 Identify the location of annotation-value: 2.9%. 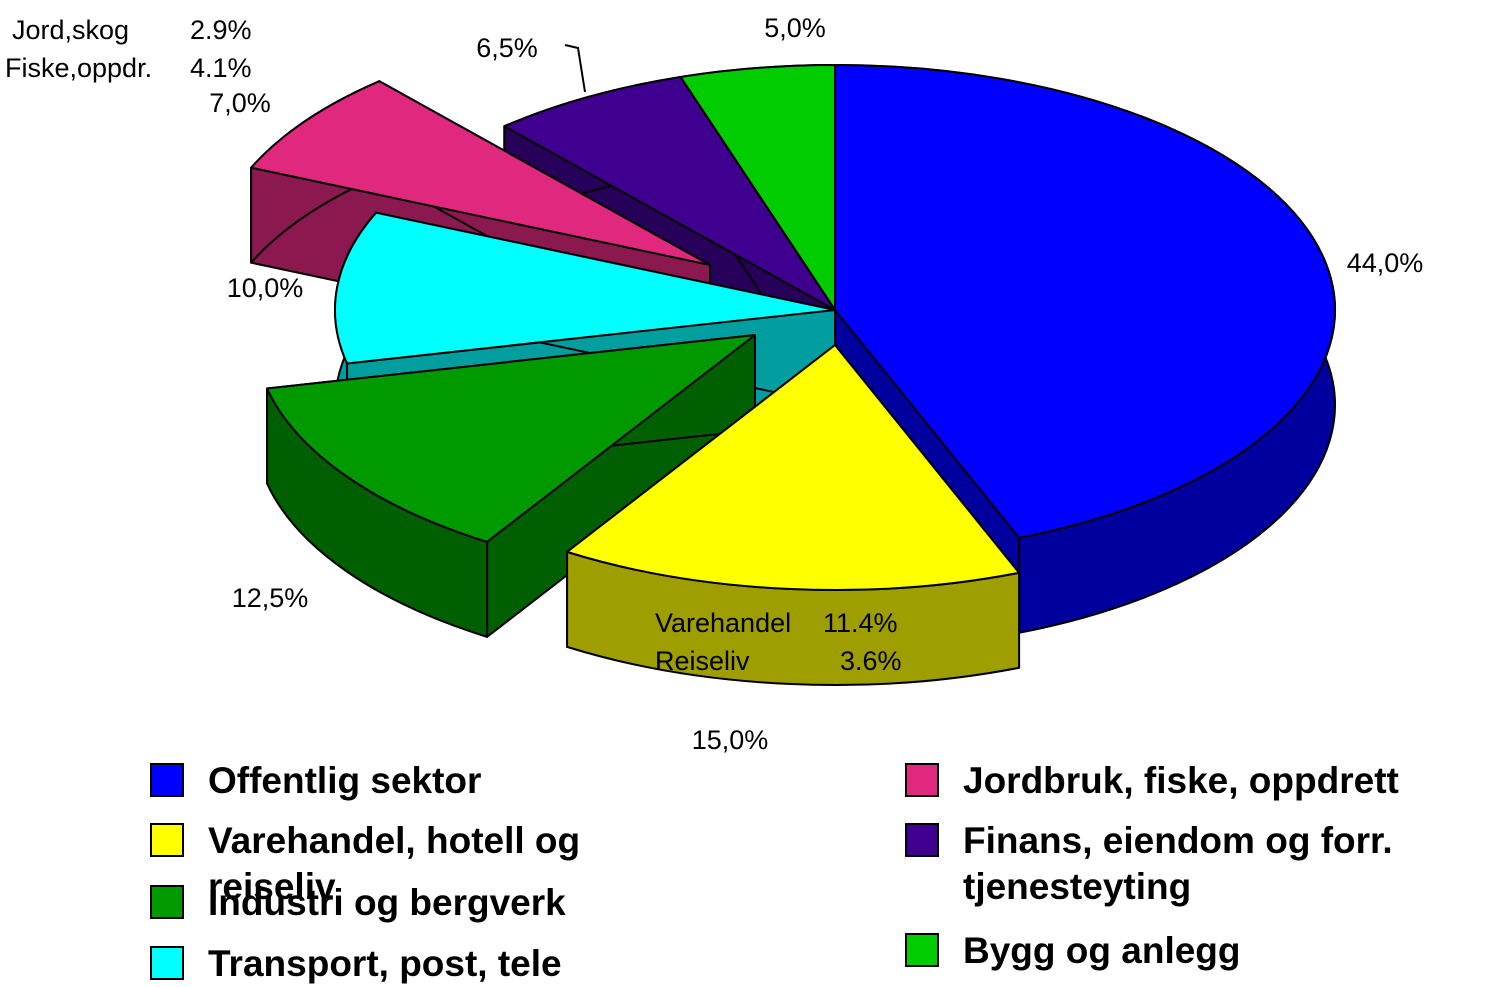
(221, 30).